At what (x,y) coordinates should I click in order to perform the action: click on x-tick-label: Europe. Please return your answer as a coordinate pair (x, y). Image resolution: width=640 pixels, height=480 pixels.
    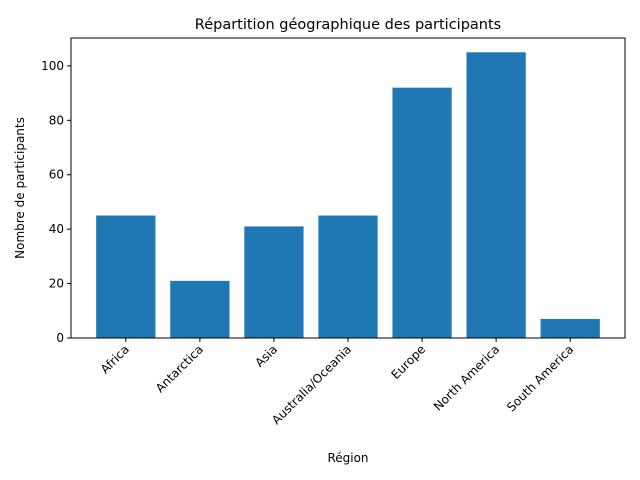
    Looking at the image, I should click on (408, 362).